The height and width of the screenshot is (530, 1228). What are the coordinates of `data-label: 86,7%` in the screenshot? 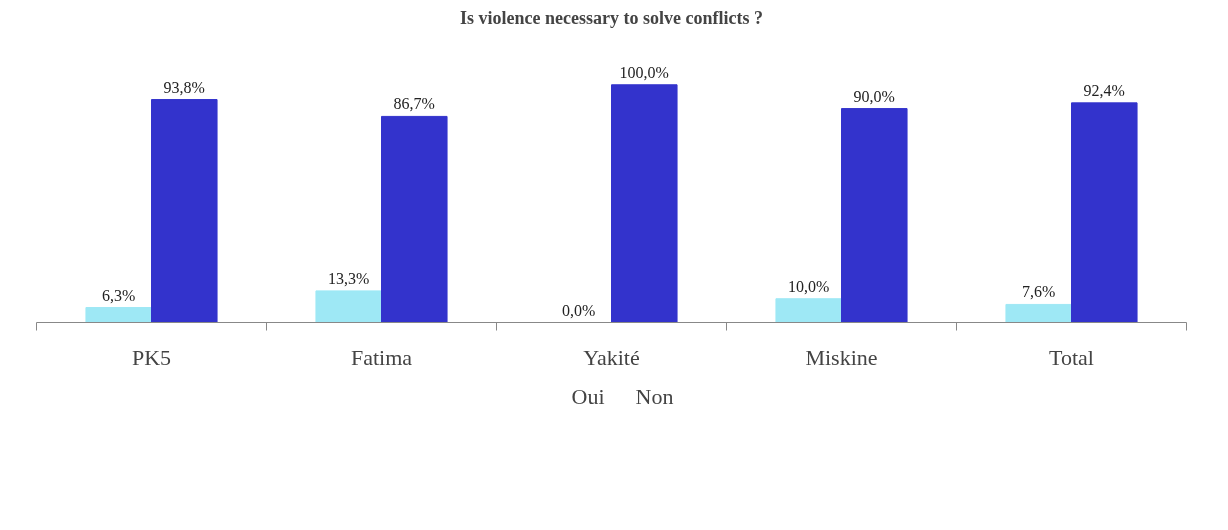 It's located at (414, 104).